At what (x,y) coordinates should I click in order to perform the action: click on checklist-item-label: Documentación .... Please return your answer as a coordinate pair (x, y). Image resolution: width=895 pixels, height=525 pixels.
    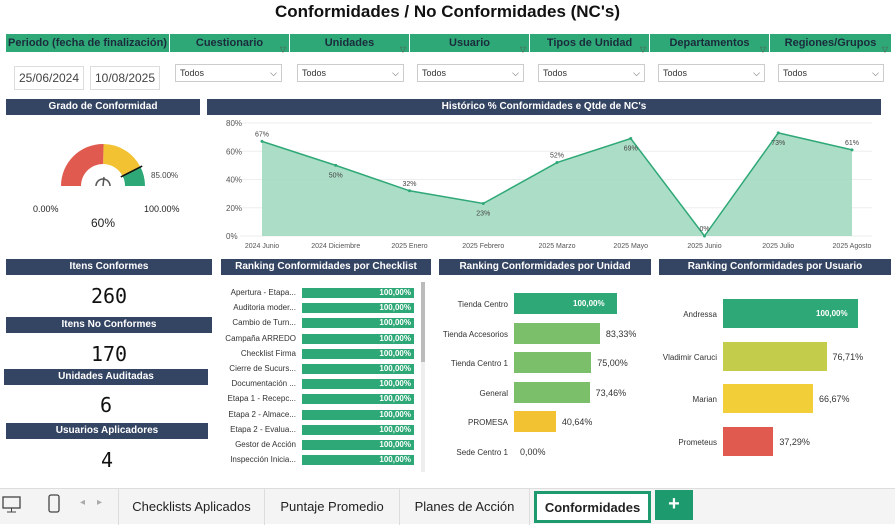
    Looking at the image, I should click on (263, 384).